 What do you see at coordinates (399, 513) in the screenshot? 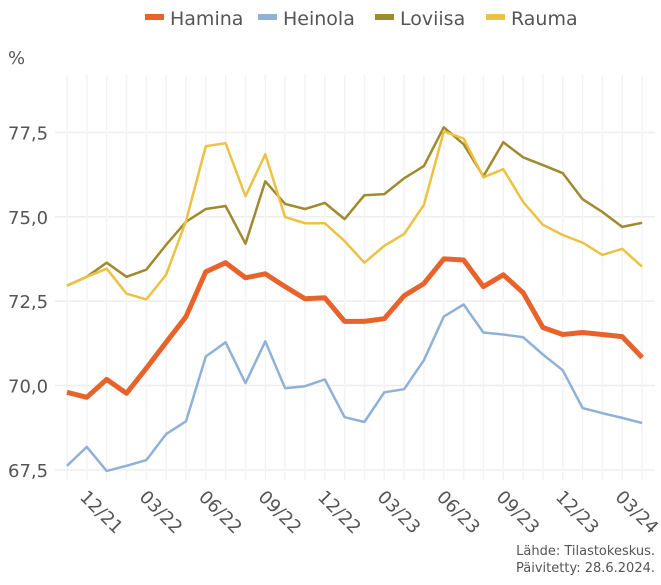
I see `x-tick-label: 03/23` at bounding box center [399, 513].